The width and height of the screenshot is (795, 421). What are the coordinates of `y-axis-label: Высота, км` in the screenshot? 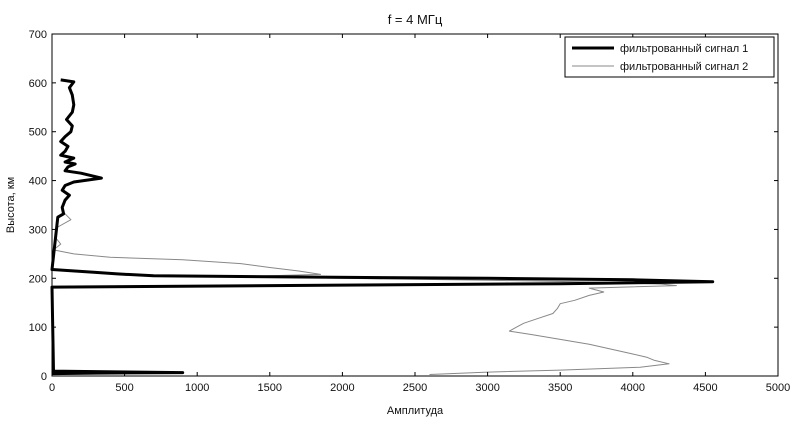 It's located at (11, 205).